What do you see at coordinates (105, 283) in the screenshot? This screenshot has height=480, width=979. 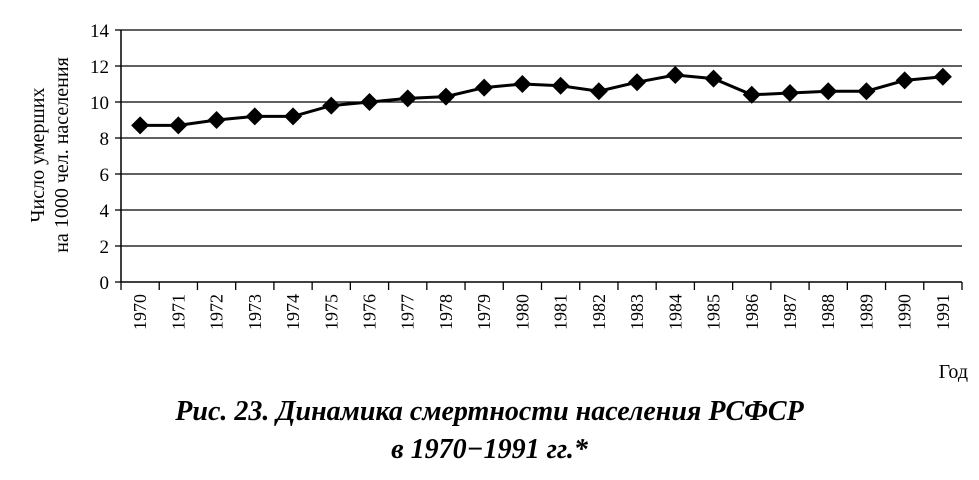 I see `y-tick-label: 0` at bounding box center [105, 283].